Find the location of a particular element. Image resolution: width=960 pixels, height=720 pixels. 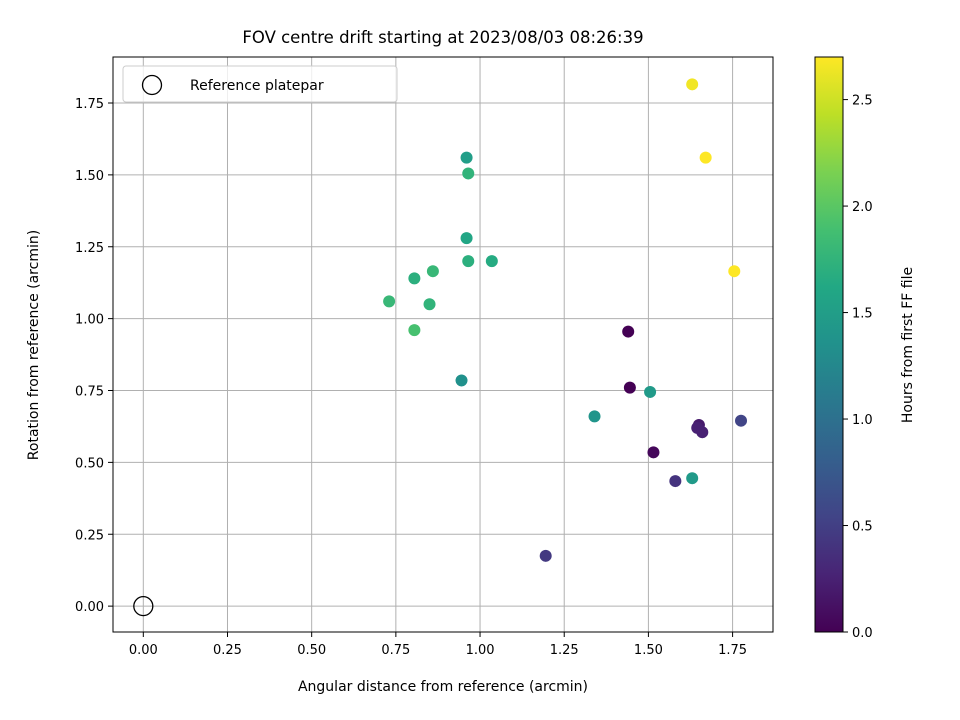

x-tick-label: 1.75 is located at coordinates (732, 650).